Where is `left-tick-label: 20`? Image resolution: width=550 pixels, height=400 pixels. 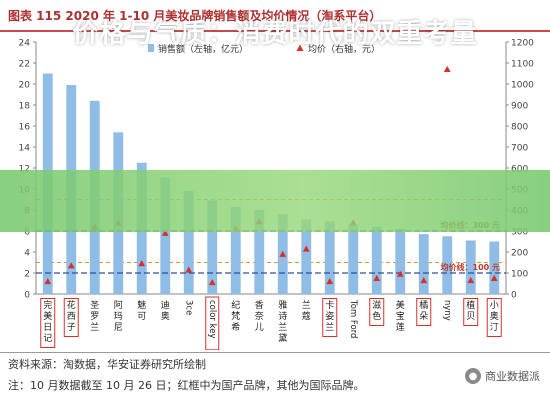
left-tick-label: 20 is located at coordinates (25, 86).